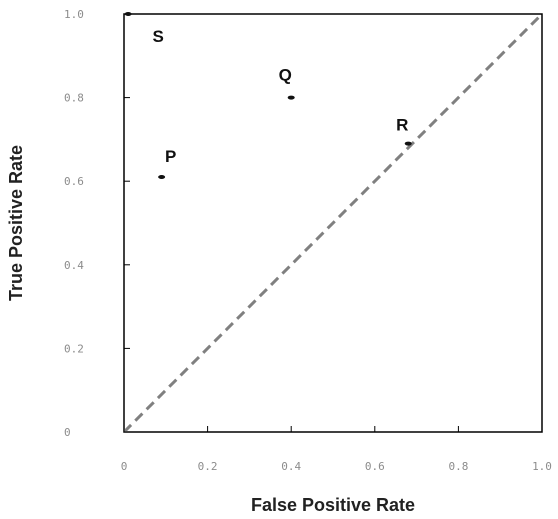  I want to click on data-point-p, so click(162, 177).